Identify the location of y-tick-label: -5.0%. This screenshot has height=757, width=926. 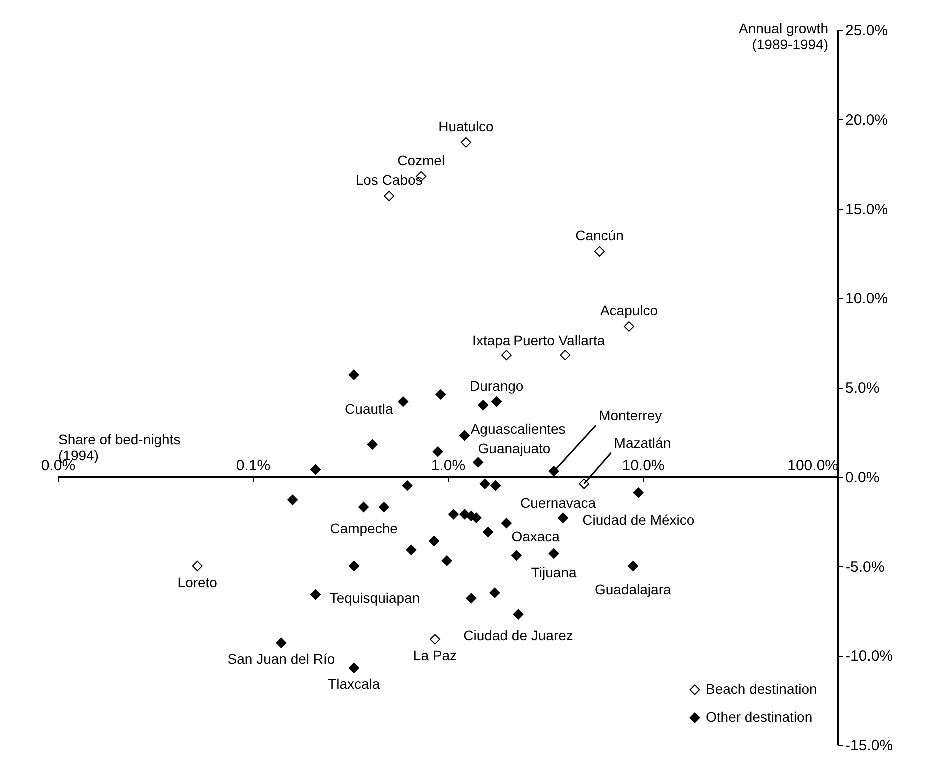
(865, 567).